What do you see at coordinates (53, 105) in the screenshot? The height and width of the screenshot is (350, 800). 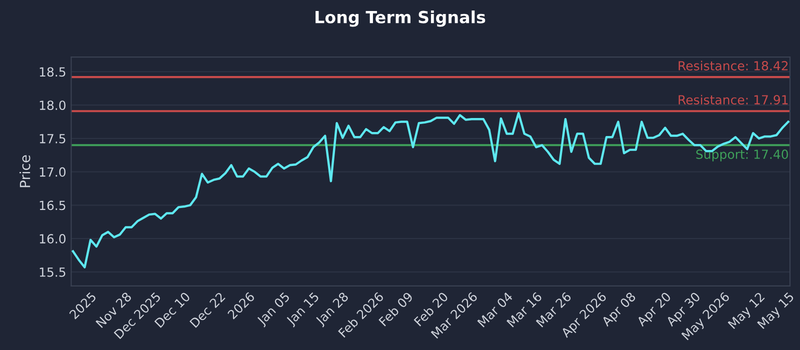 I see `y-tick-label: 18.0` at bounding box center [53, 105].